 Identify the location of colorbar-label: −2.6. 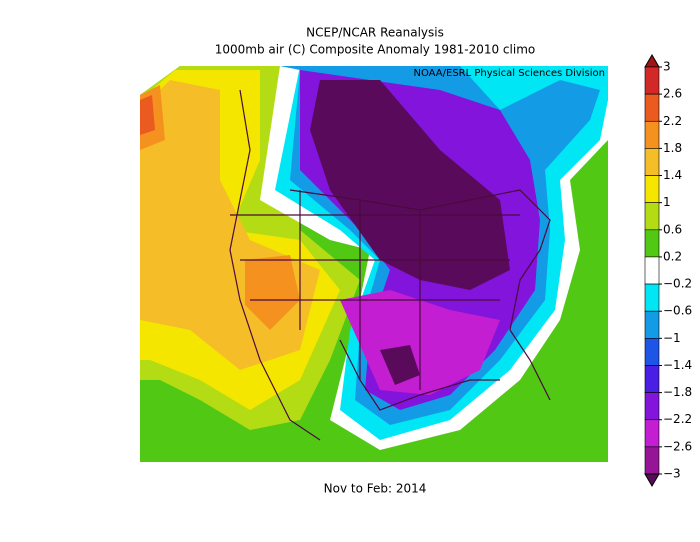
(677, 446).